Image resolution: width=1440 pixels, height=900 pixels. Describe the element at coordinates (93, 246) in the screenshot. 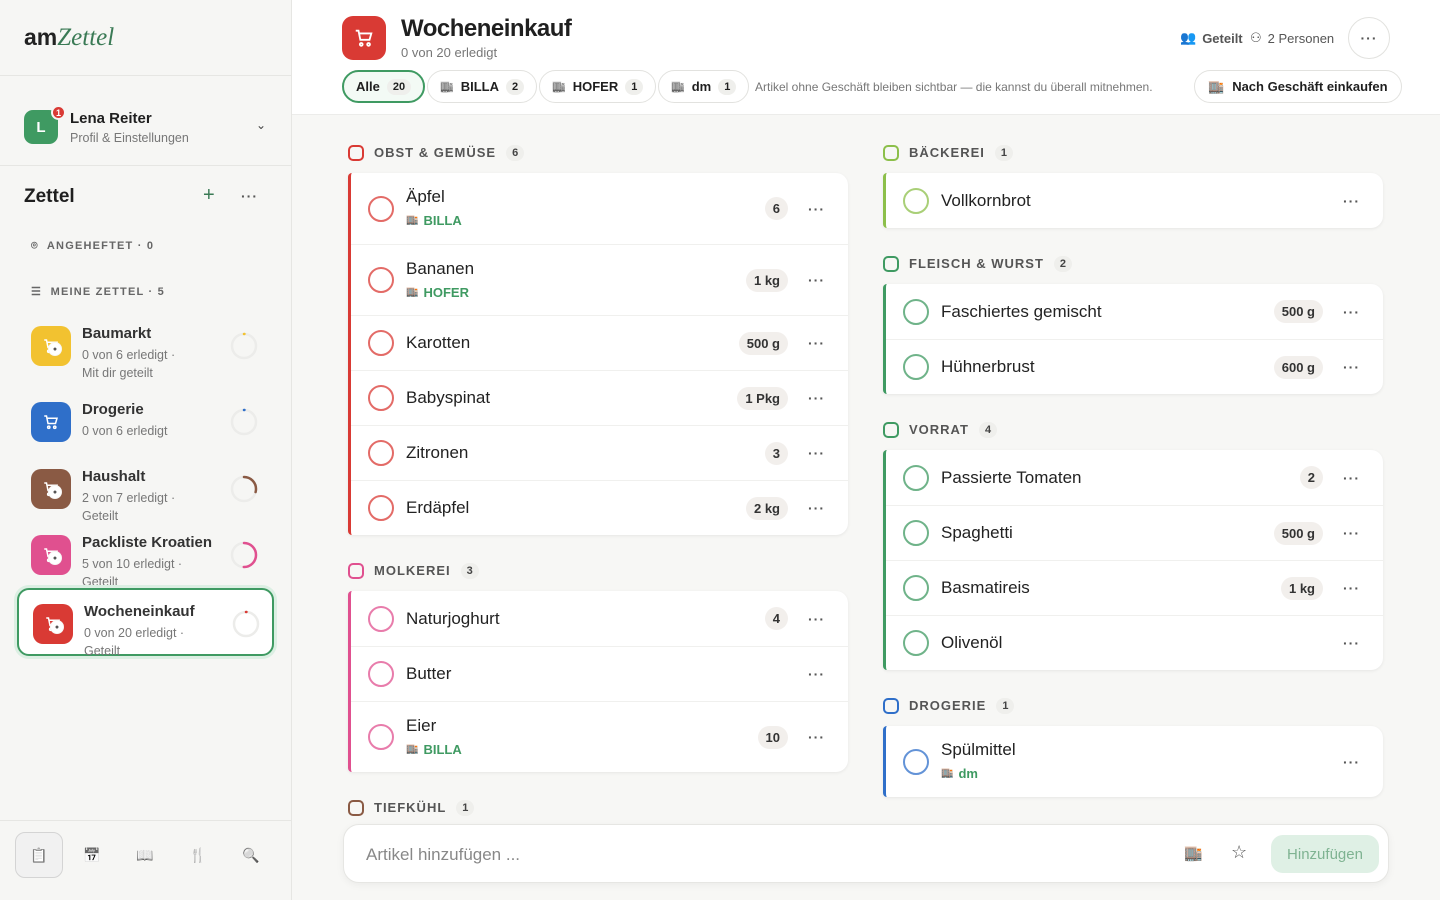

I see `pinned-label: ⌾ ANGEHEFTET · 0` at that location.